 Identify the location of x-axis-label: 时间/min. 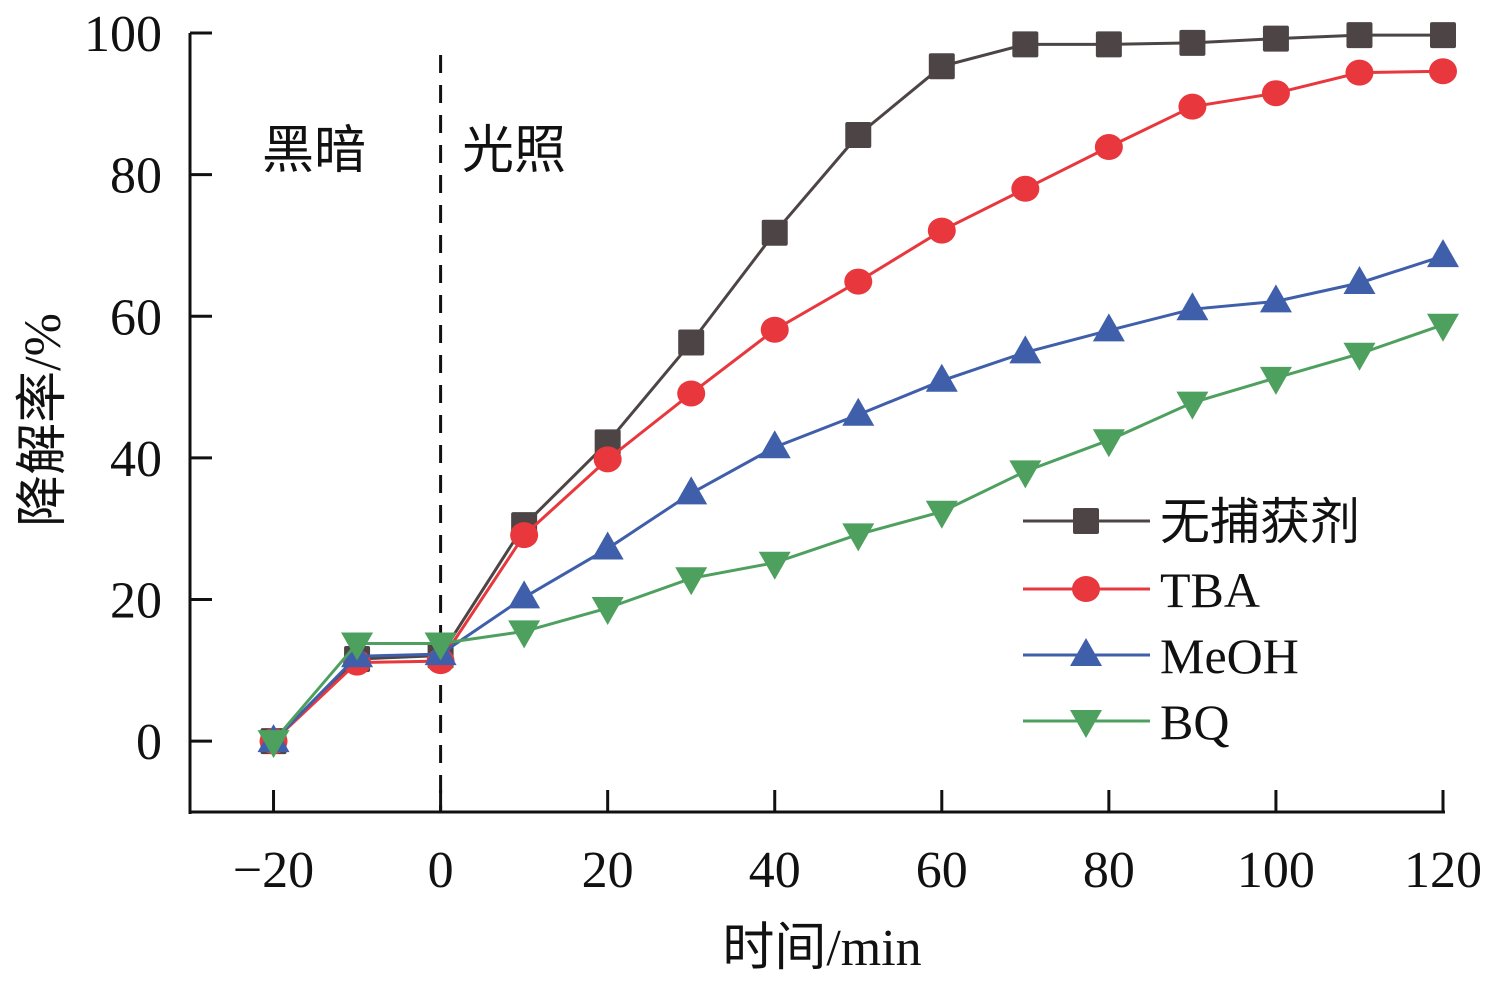
(821, 948).